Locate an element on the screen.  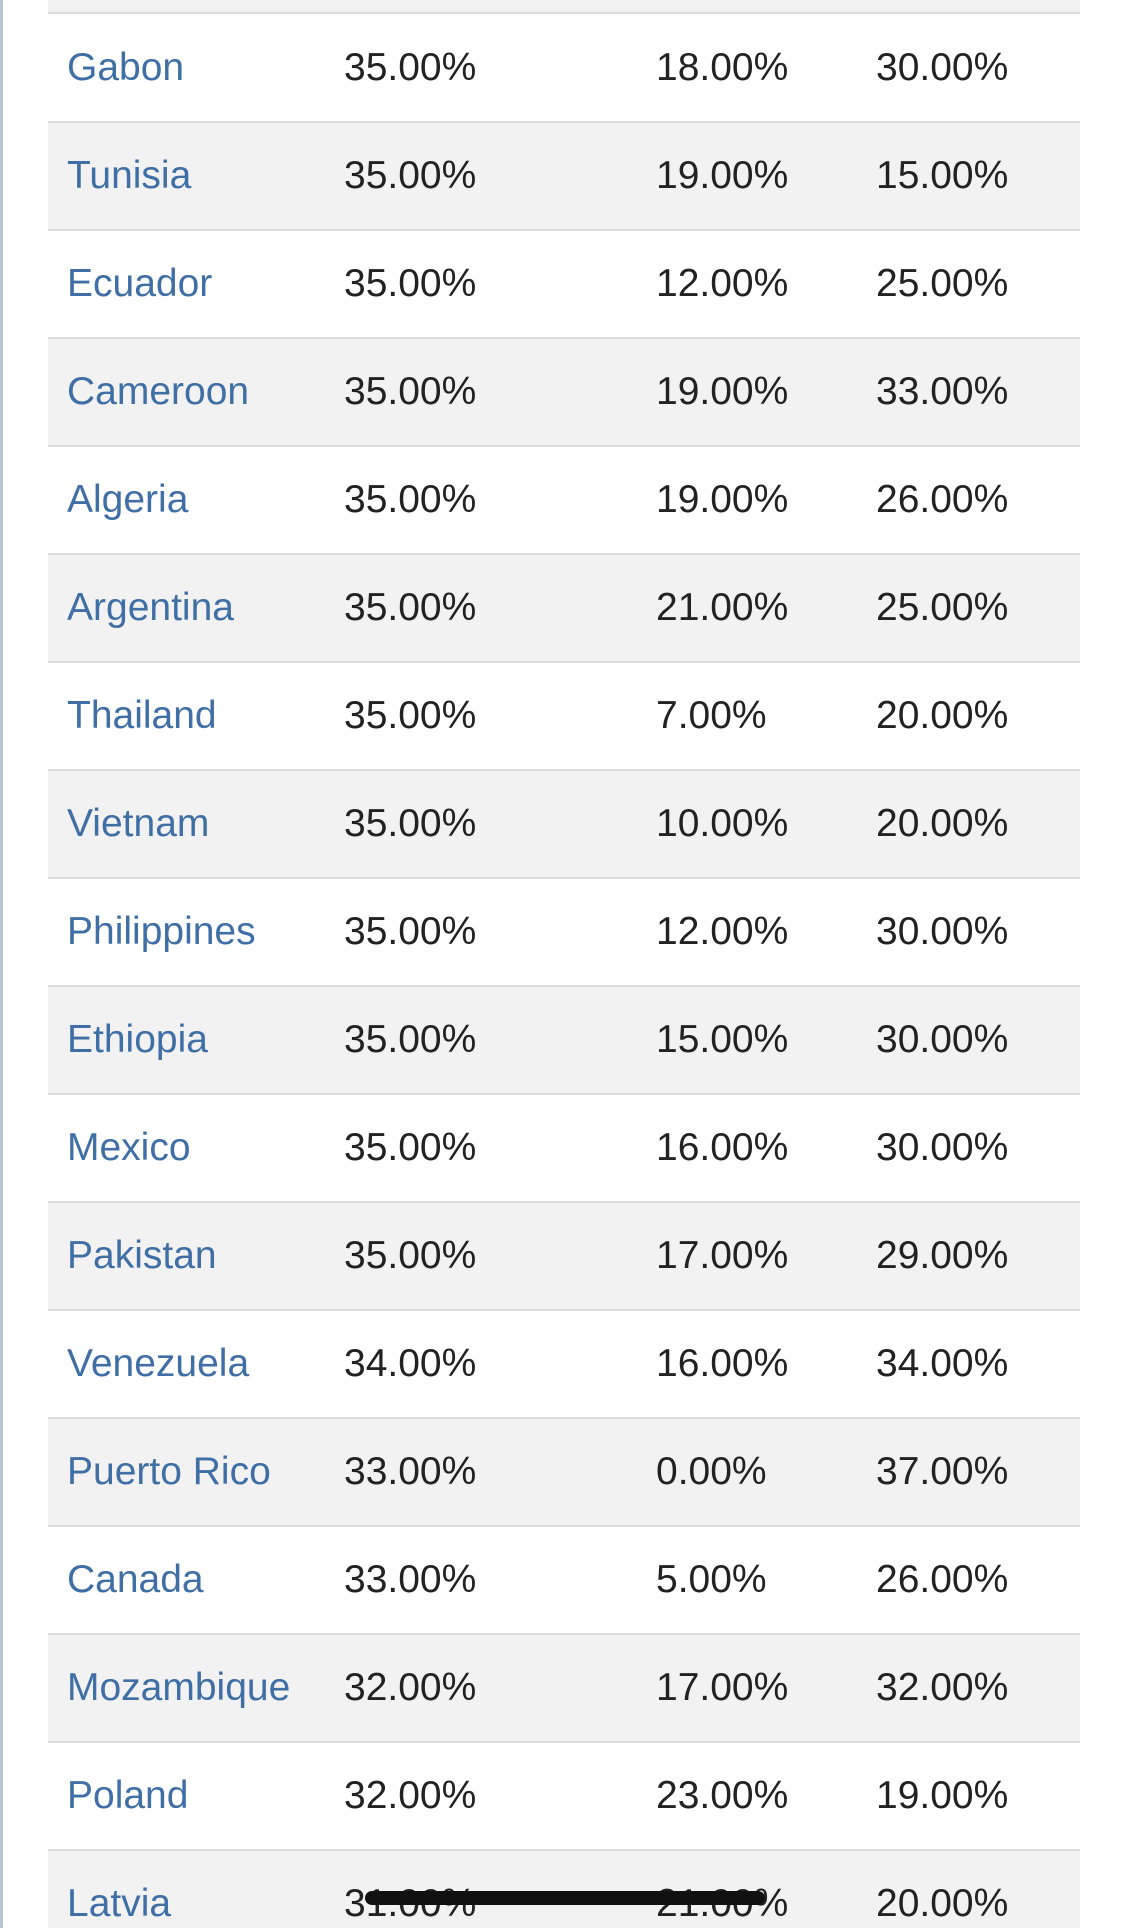
country-link: Cameroon is located at coordinates (158, 391).